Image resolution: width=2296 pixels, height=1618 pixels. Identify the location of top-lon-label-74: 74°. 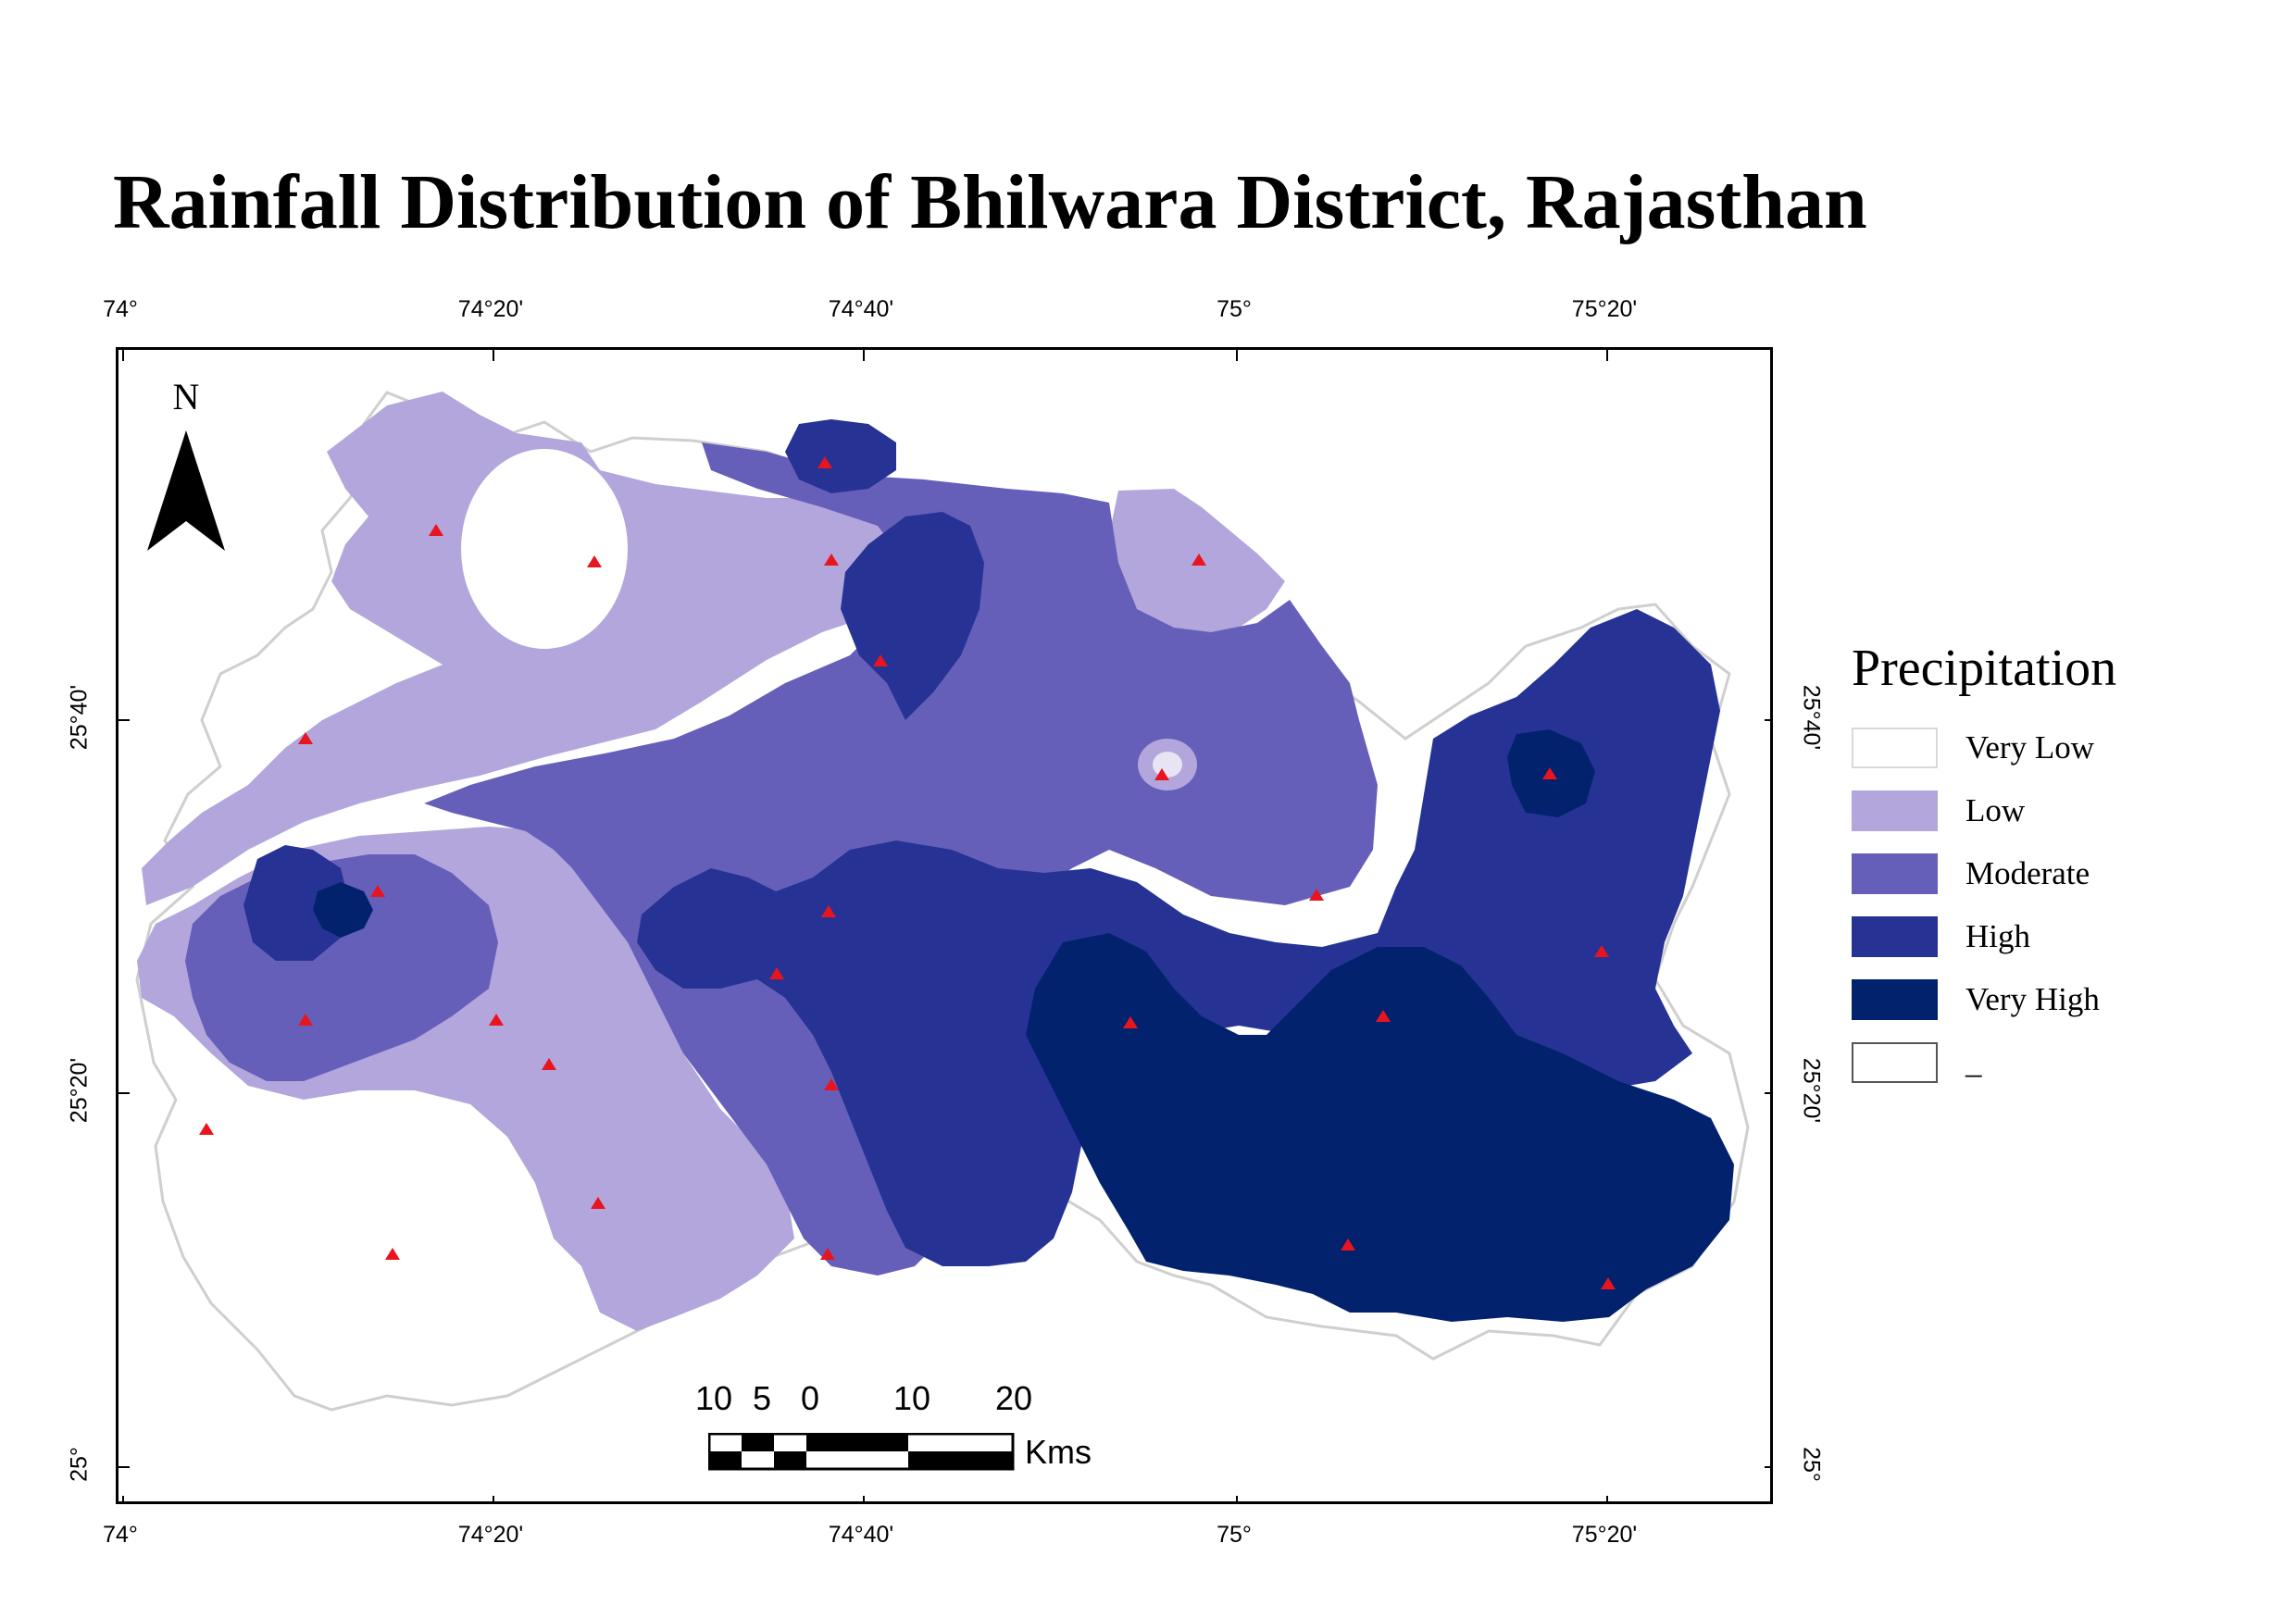
(120, 309).